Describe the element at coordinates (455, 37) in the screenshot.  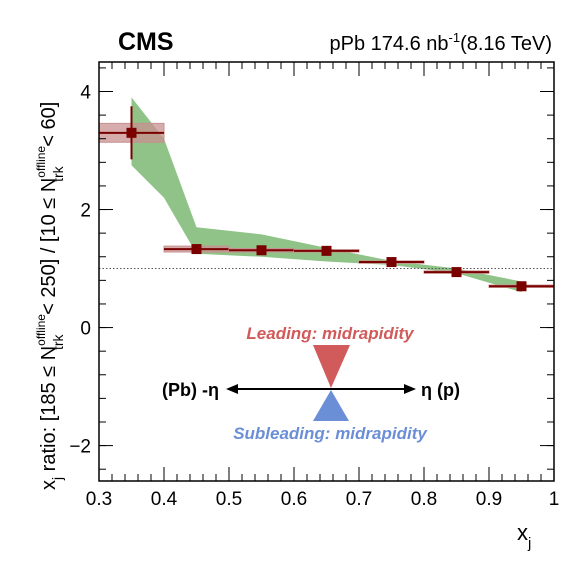
I see `luminosity-exponent: -1` at that location.